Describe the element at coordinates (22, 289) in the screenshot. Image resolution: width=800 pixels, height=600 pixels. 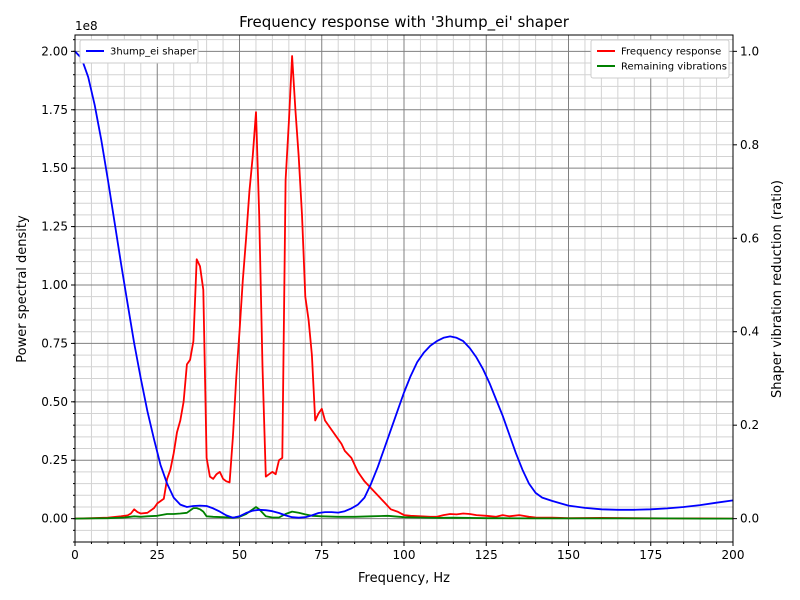
I see `y-axis-label: Power spectral density` at that location.